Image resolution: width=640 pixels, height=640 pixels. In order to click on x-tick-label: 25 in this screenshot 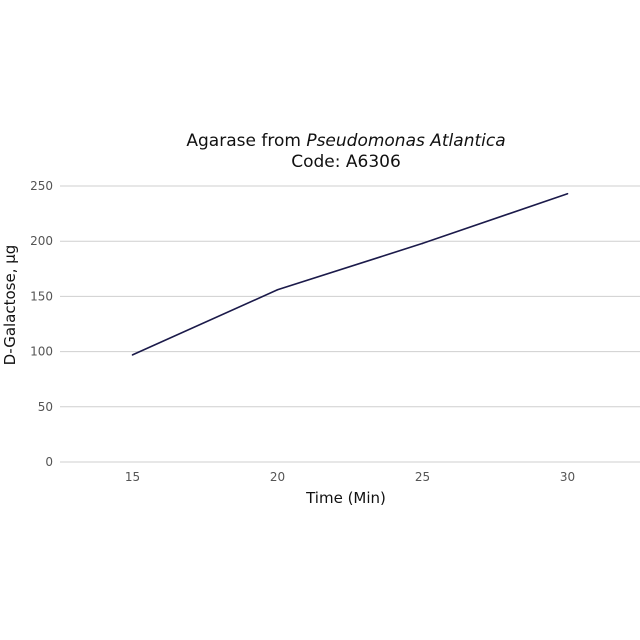, I will do `click(422, 477)`.